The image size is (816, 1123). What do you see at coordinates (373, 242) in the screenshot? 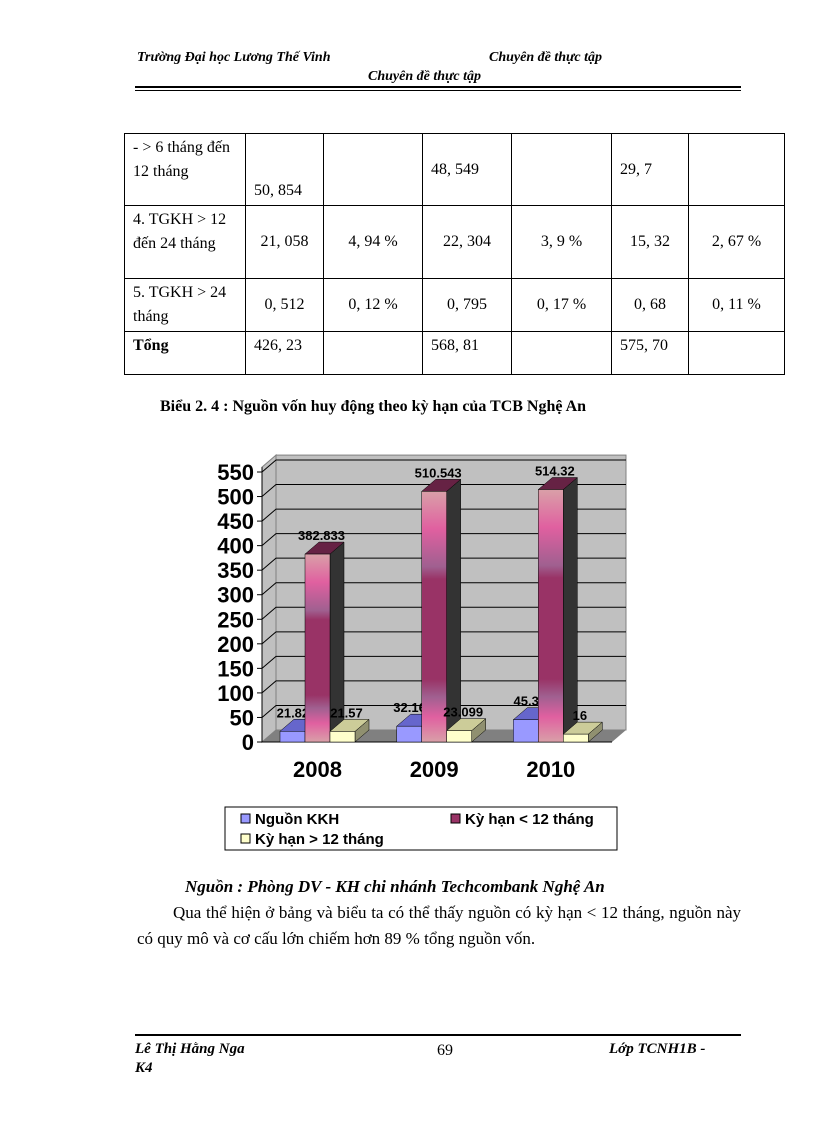
I see `table-cell: 4, 94 %` at bounding box center [373, 242].